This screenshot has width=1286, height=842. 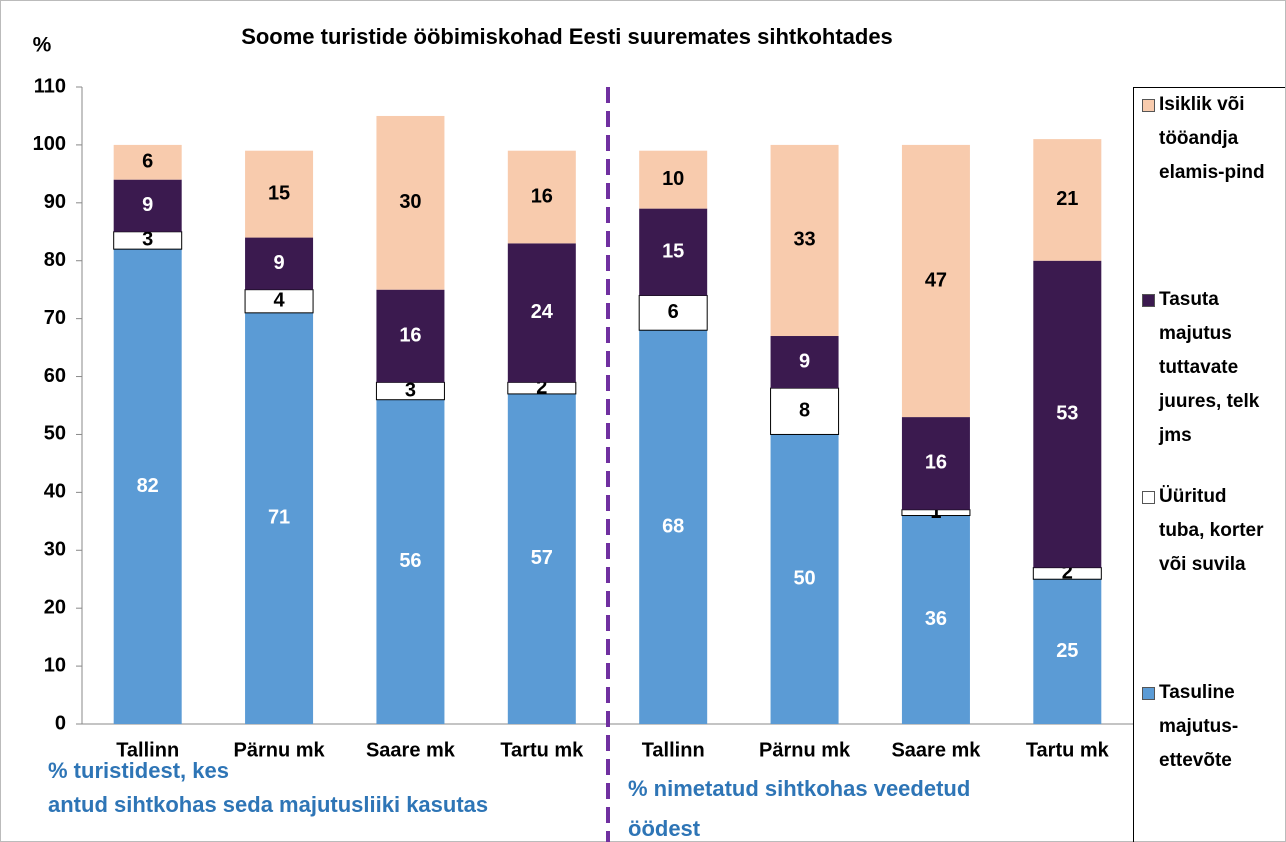 I want to click on y-tick-label: 30, so click(x=55, y=550).